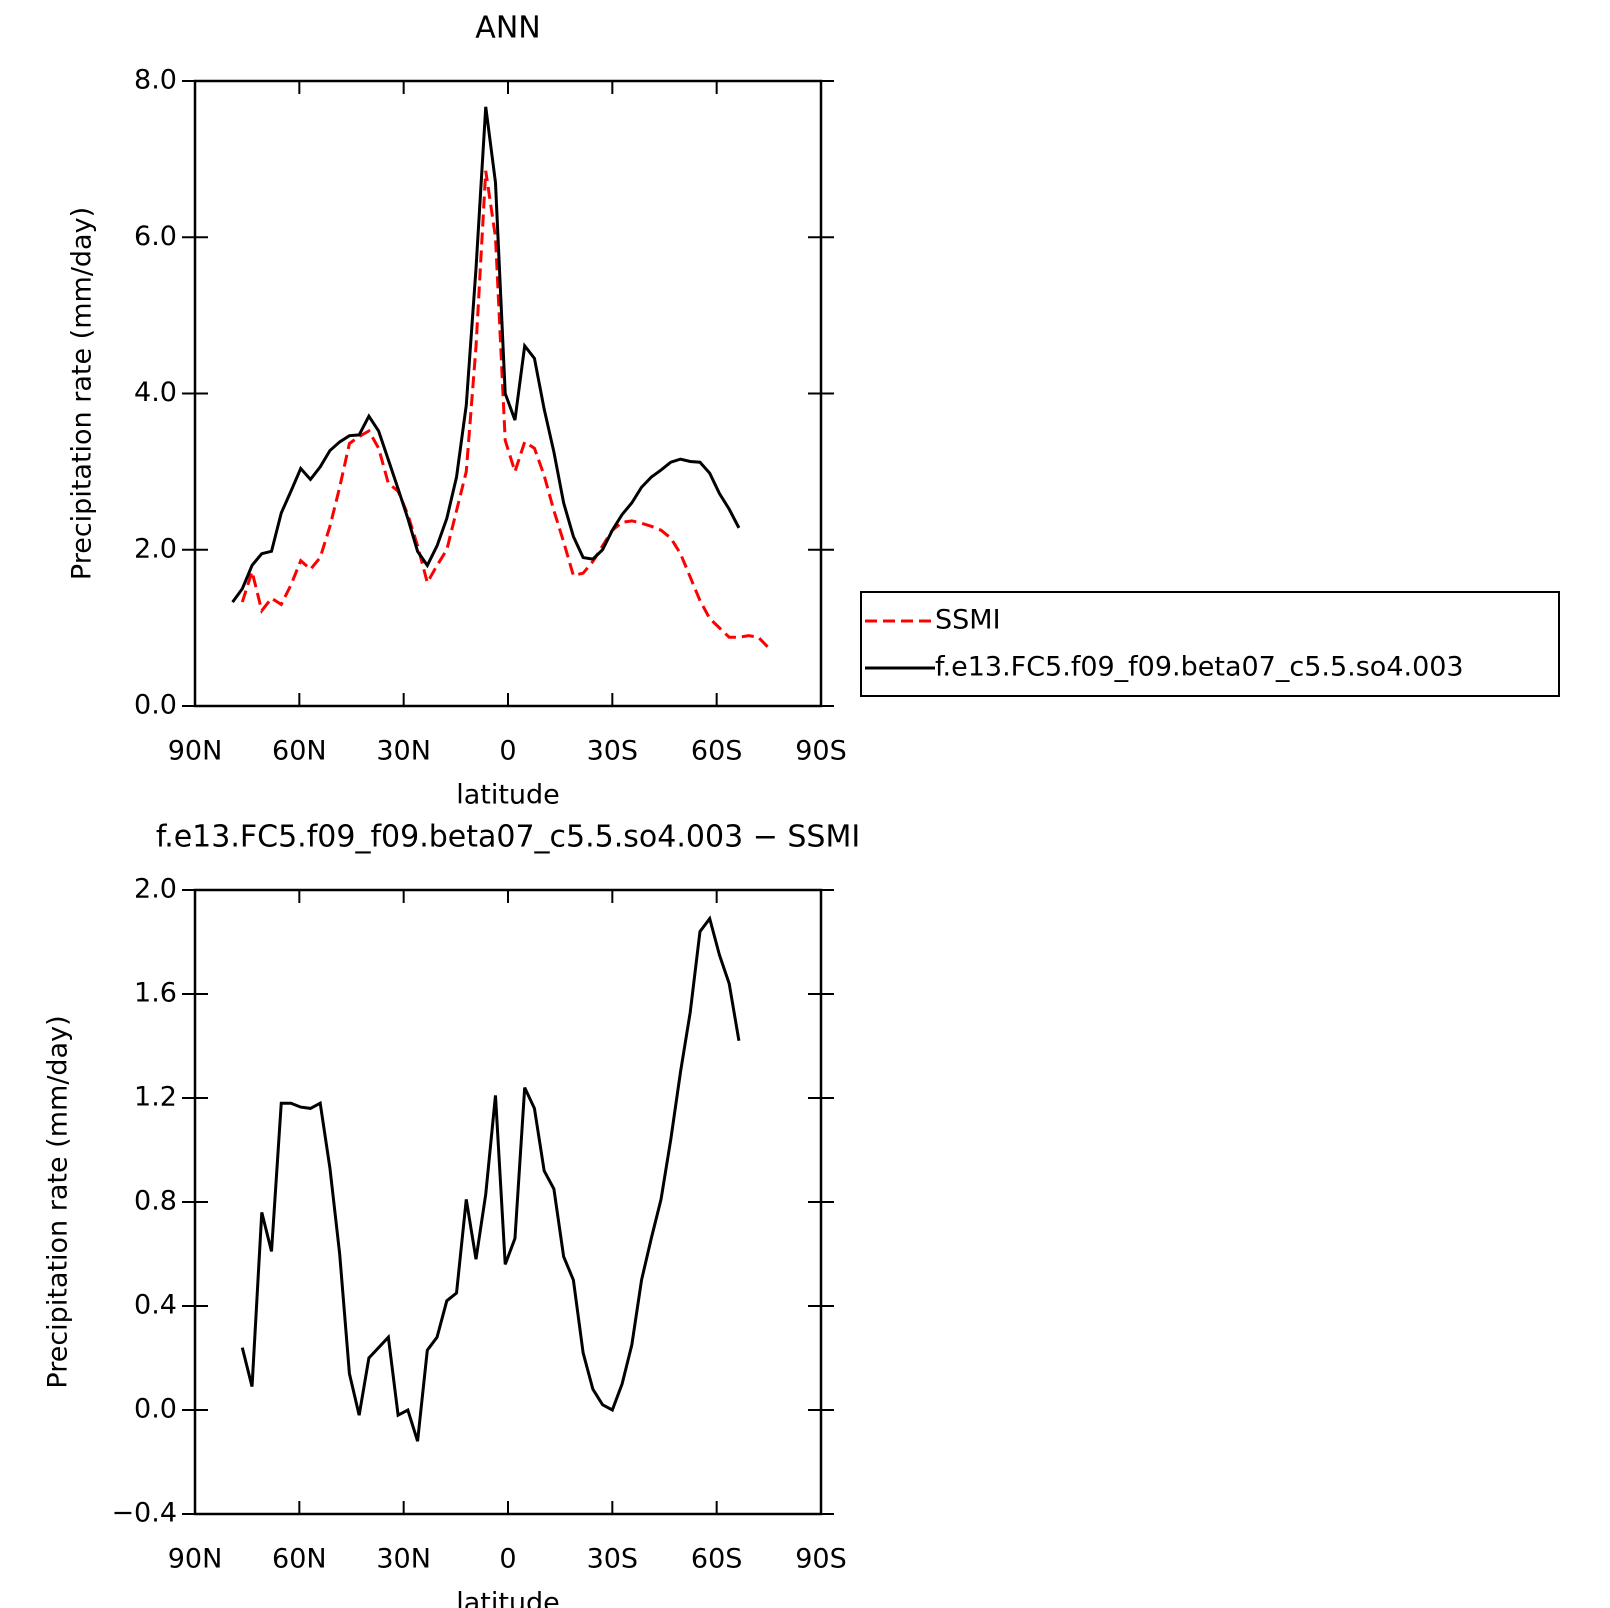  What do you see at coordinates (155, 993) in the screenshot?
I see `y-tick-label: 1.6` at bounding box center [155, 993].